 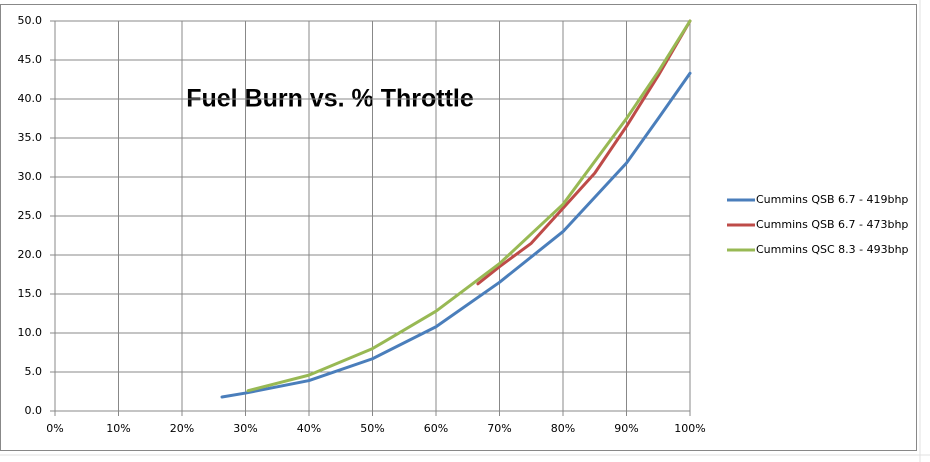 What do you see at coordinates (30, 332) in the screenshot?
I see `y-tick-label: 10.0` at bounding box center [30, 332].